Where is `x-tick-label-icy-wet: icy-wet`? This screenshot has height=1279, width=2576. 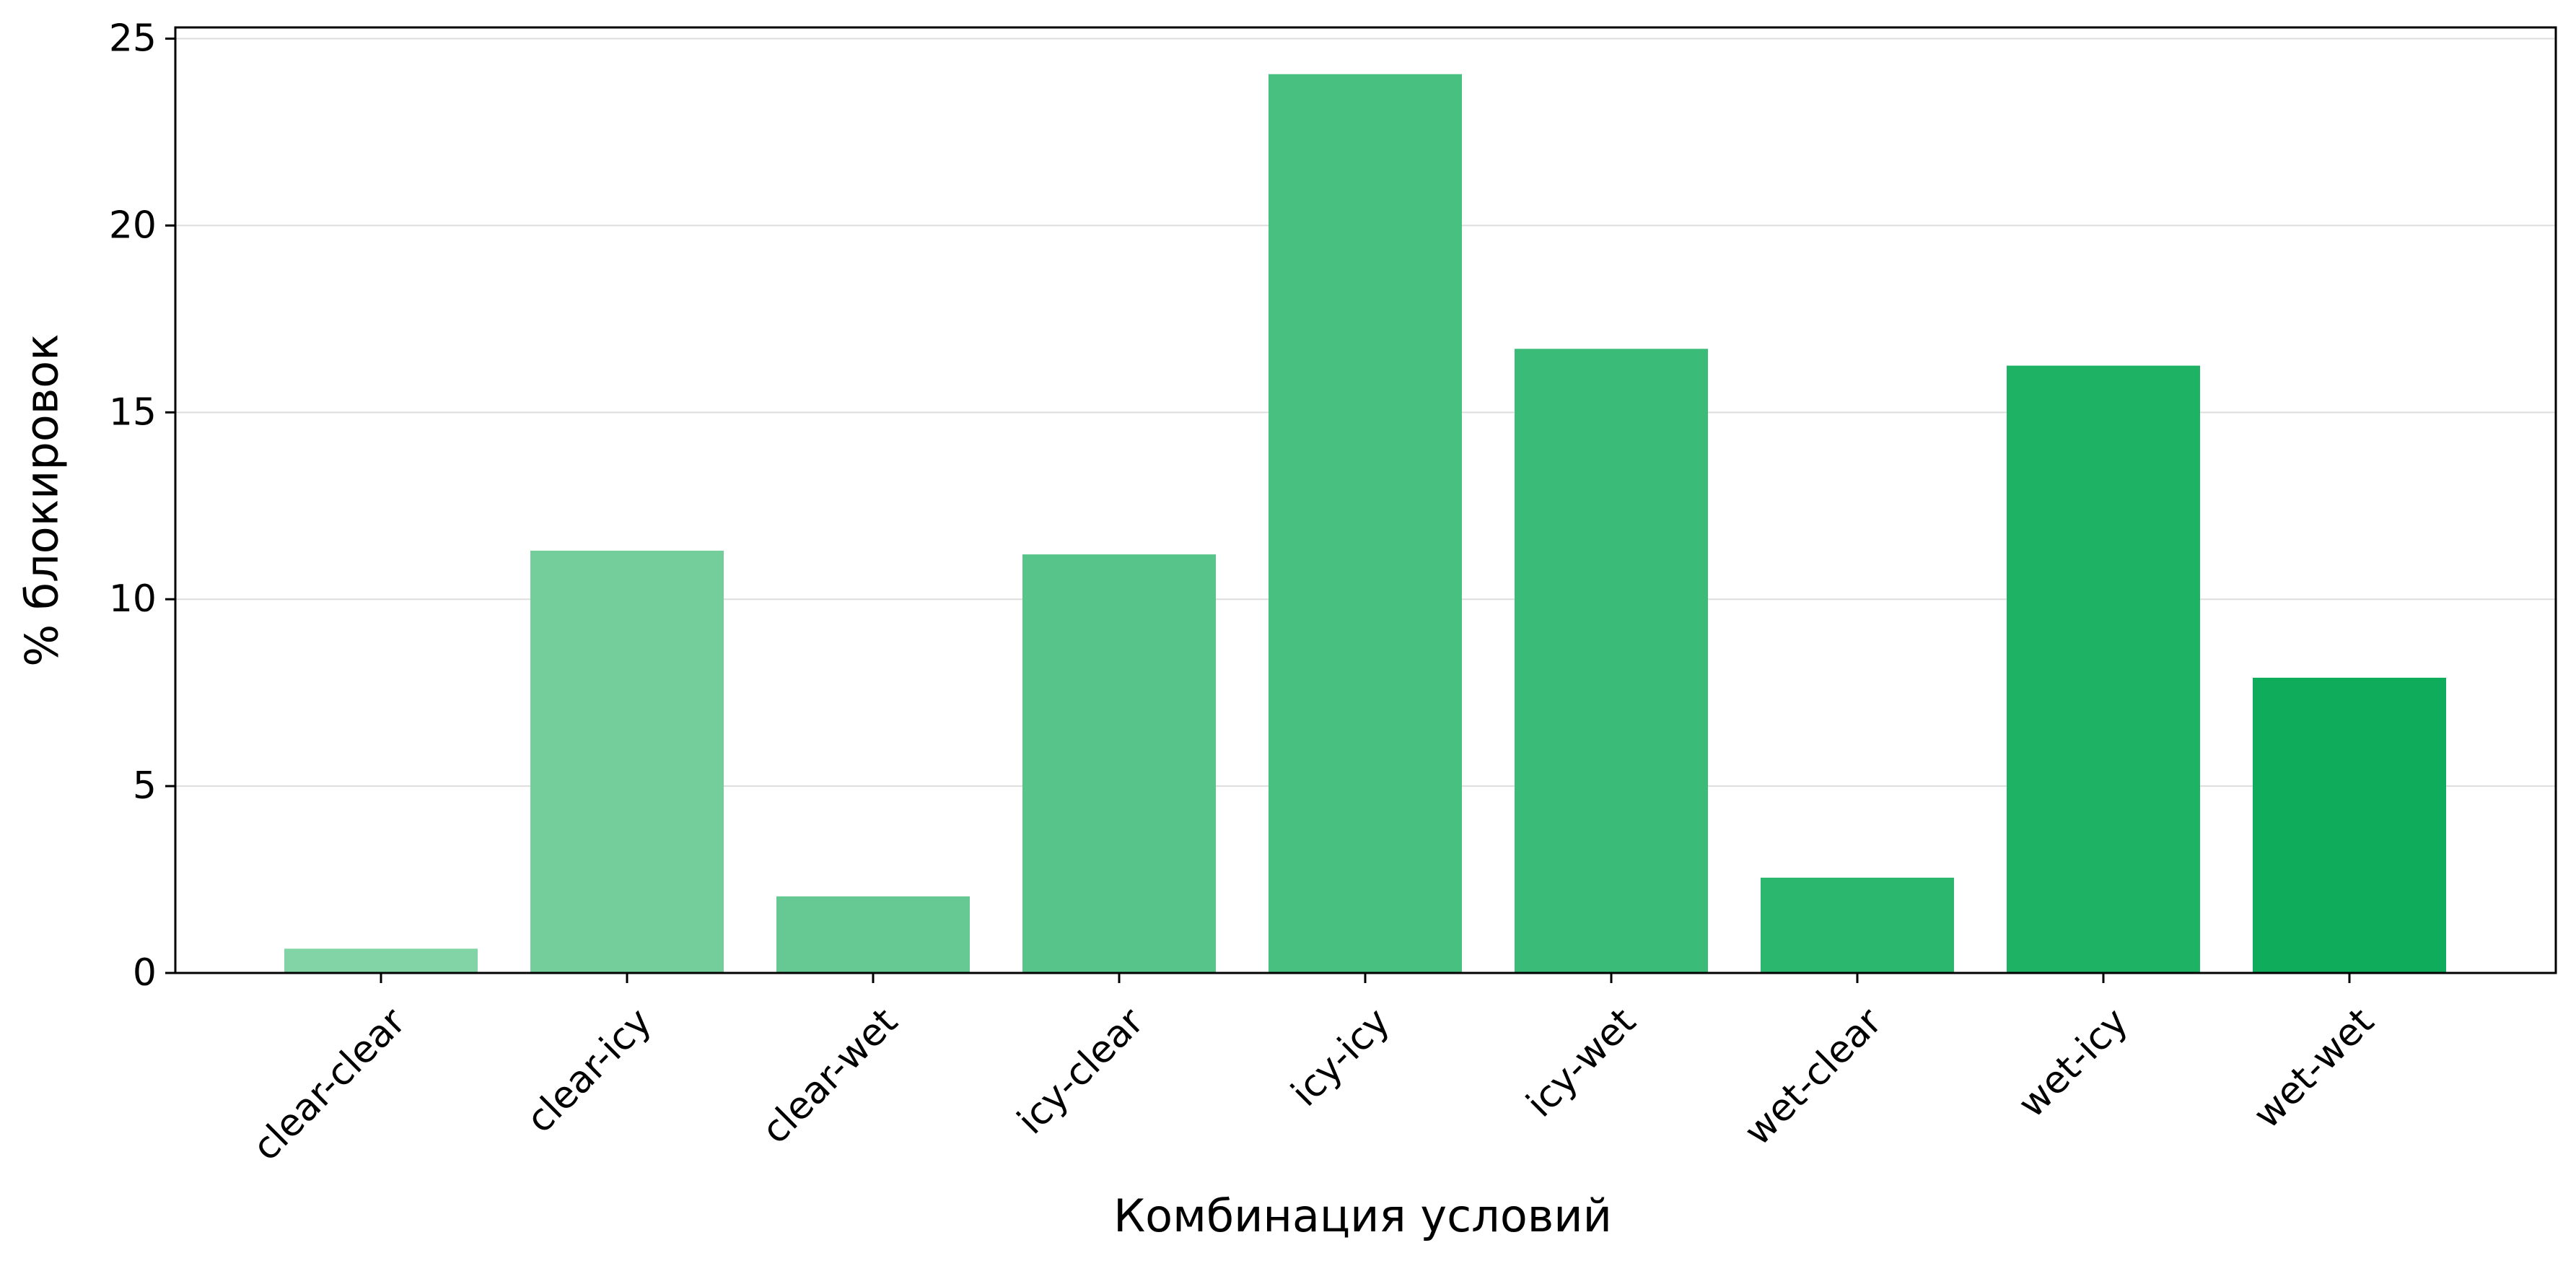
x-tick-label-icy-wet: icy-wet is located at coordinates (1581, 1062).